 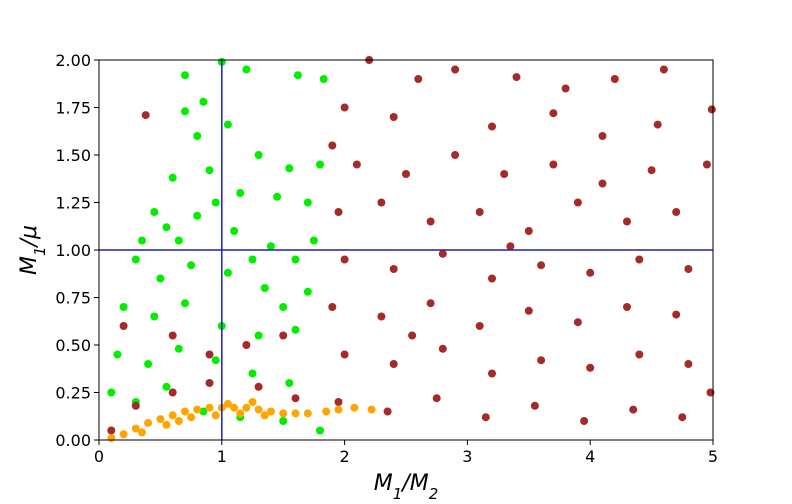 I want to click on x-axis-ticks: 0 1 2 3 4 5, so click(x=406, y=453).